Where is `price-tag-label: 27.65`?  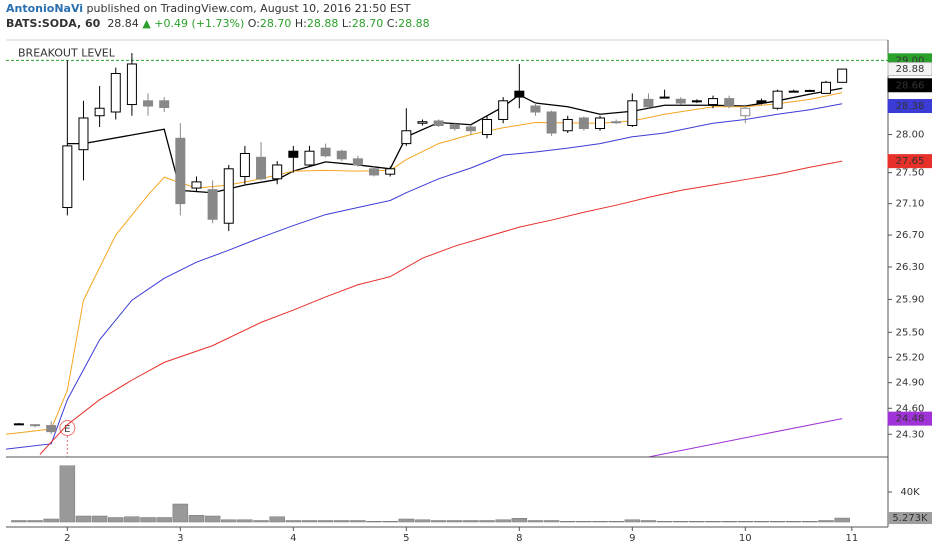 price-tag-label: 27.65 is located at coordinates (910, 161).